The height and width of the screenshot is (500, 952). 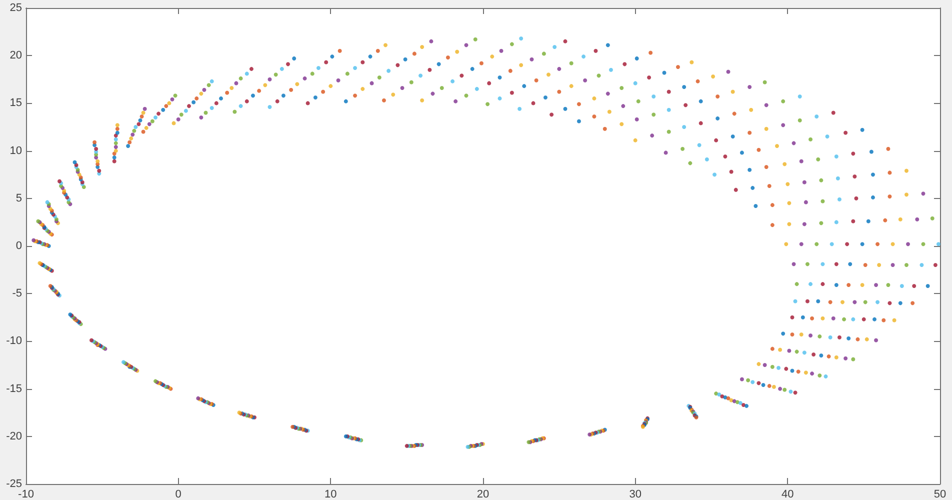 What do you see at coordinates (14, 436) in the screenshot?
I see `y-tick-label: -20` at bounding box center [14, 436].